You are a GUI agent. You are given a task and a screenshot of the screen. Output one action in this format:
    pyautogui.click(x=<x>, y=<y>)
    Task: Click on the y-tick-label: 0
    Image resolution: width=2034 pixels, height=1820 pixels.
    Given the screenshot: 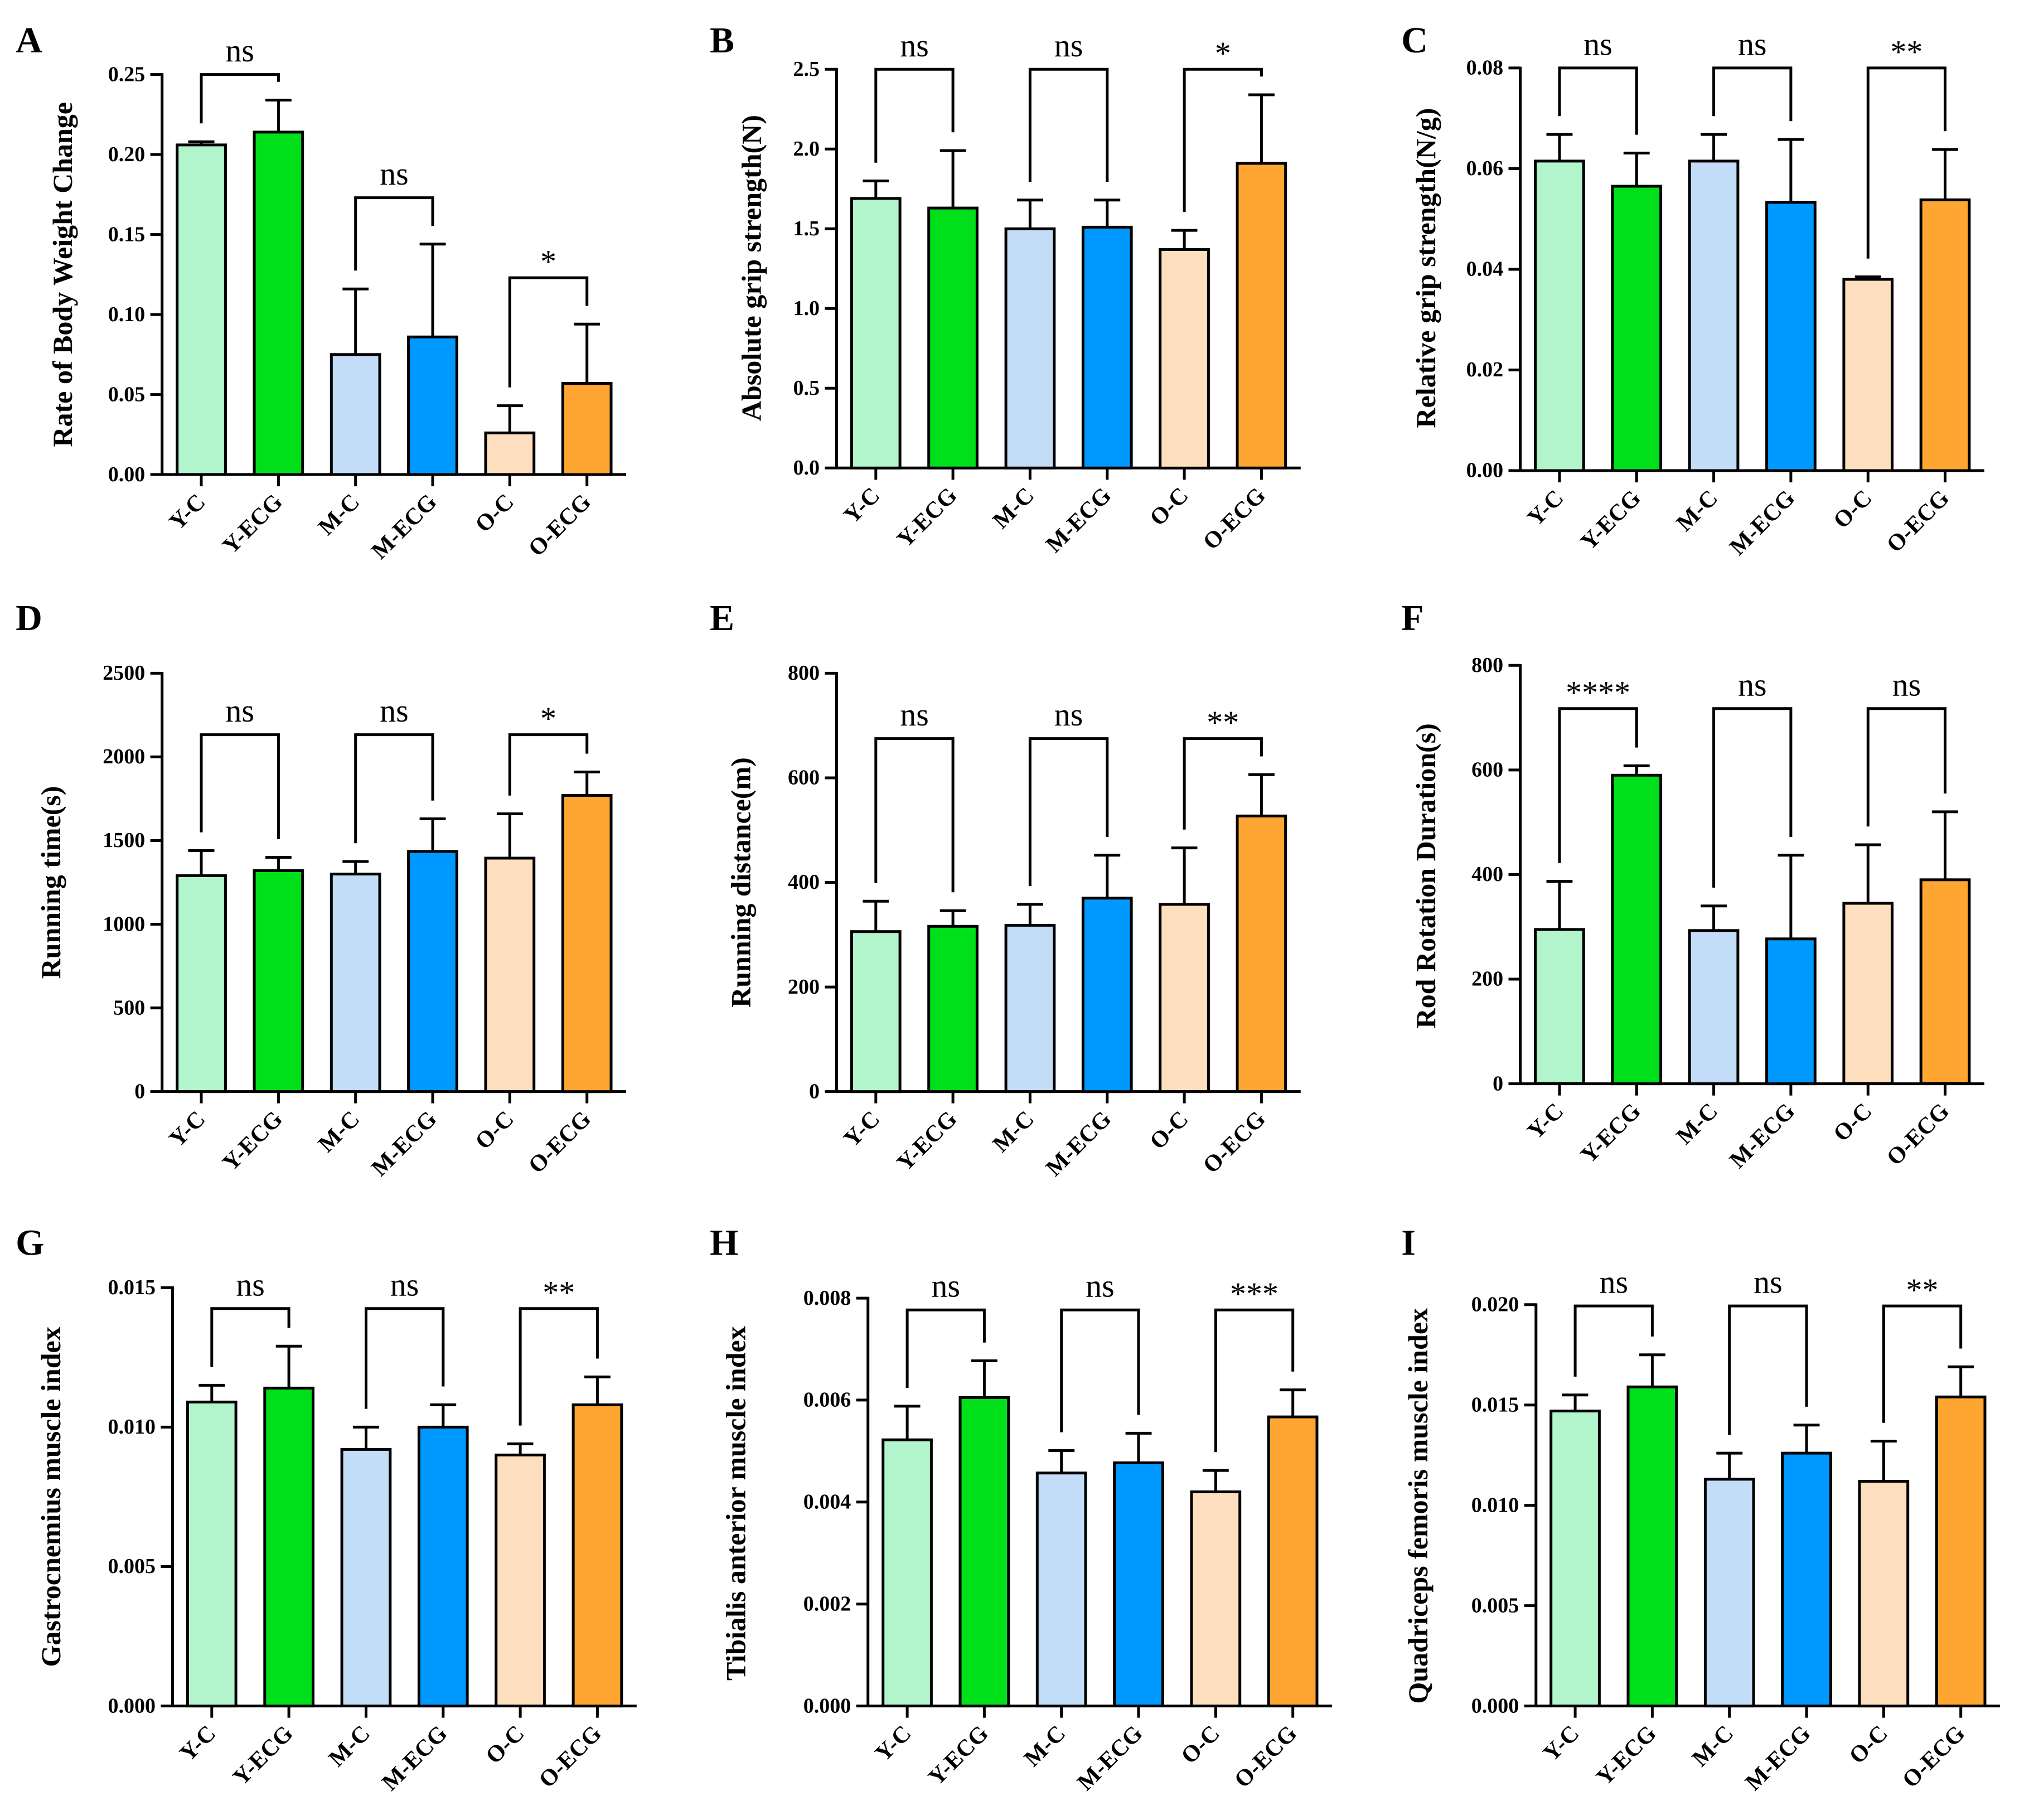 What is the action you would take?
    pyautogui.click(x=814, y=1092)
    